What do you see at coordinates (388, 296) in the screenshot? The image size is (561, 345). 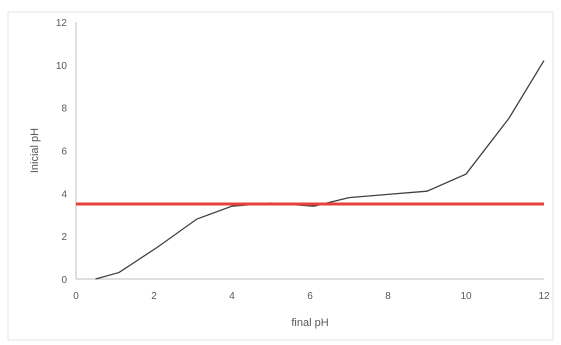 I see `x-tick-label: 8` at bounding box center [388, 296].